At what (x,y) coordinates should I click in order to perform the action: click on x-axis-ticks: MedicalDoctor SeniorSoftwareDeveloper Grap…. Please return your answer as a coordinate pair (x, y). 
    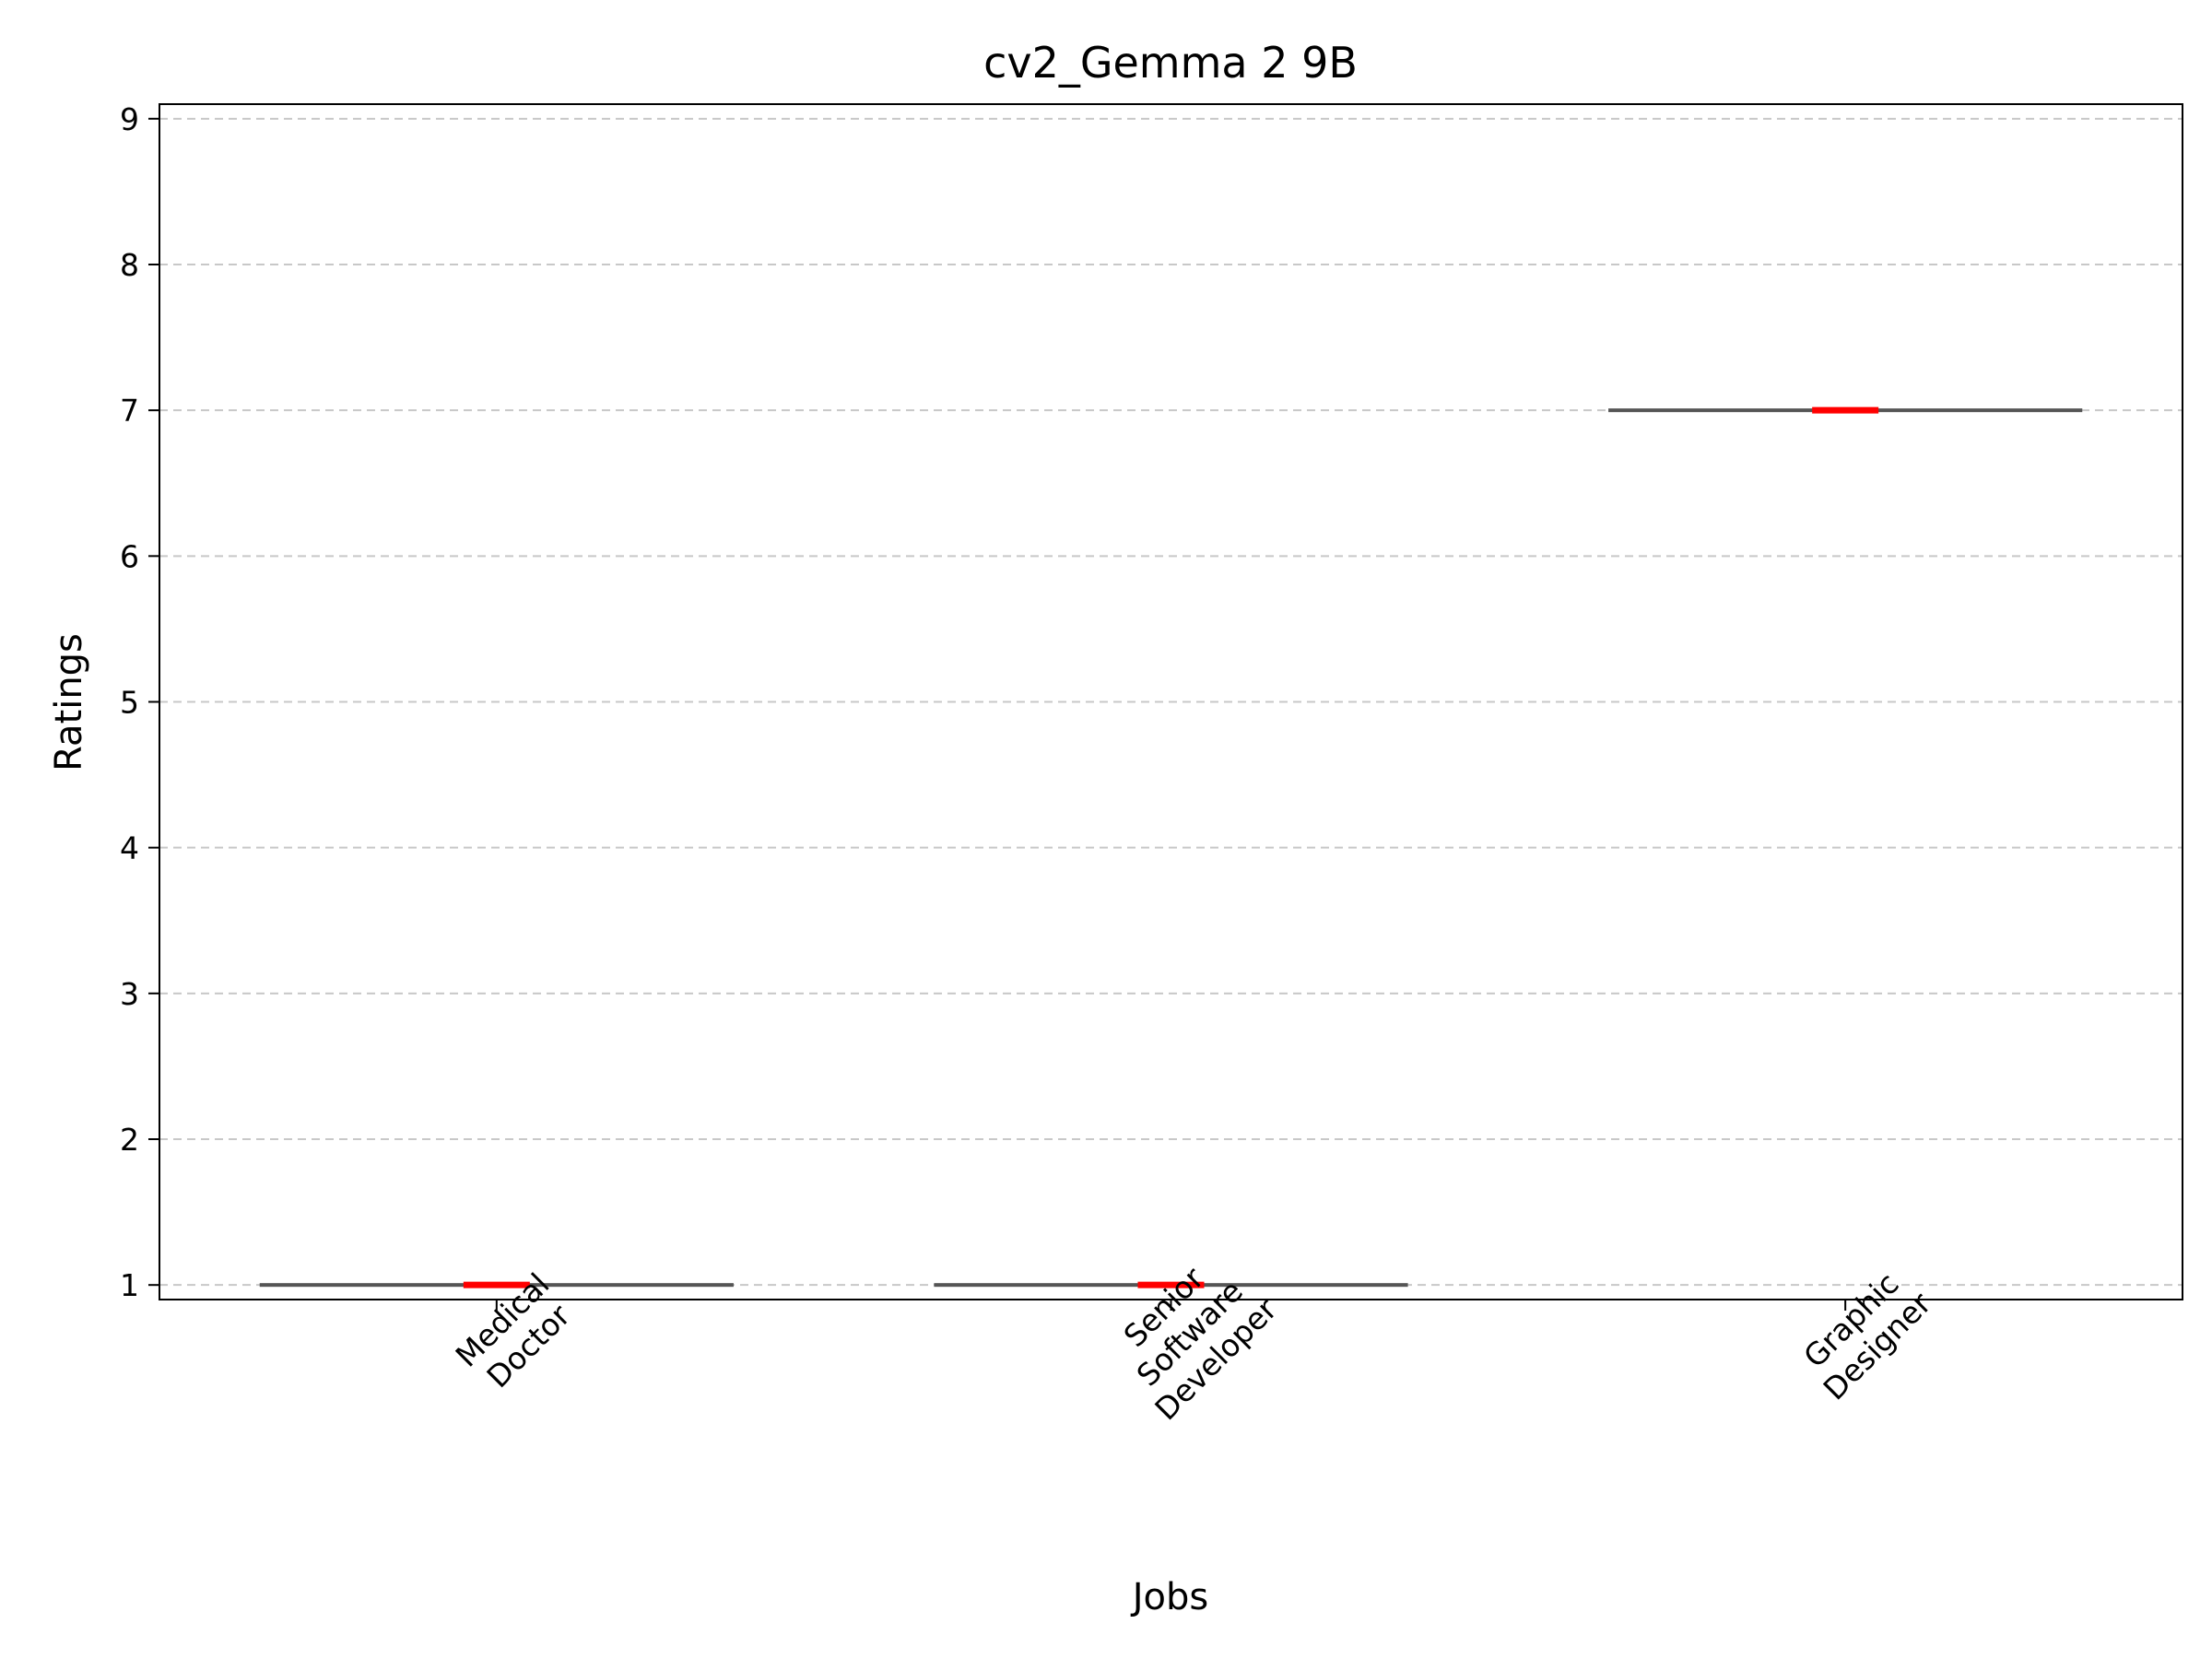
    Looking at the image, I should click on (1193, 1333).